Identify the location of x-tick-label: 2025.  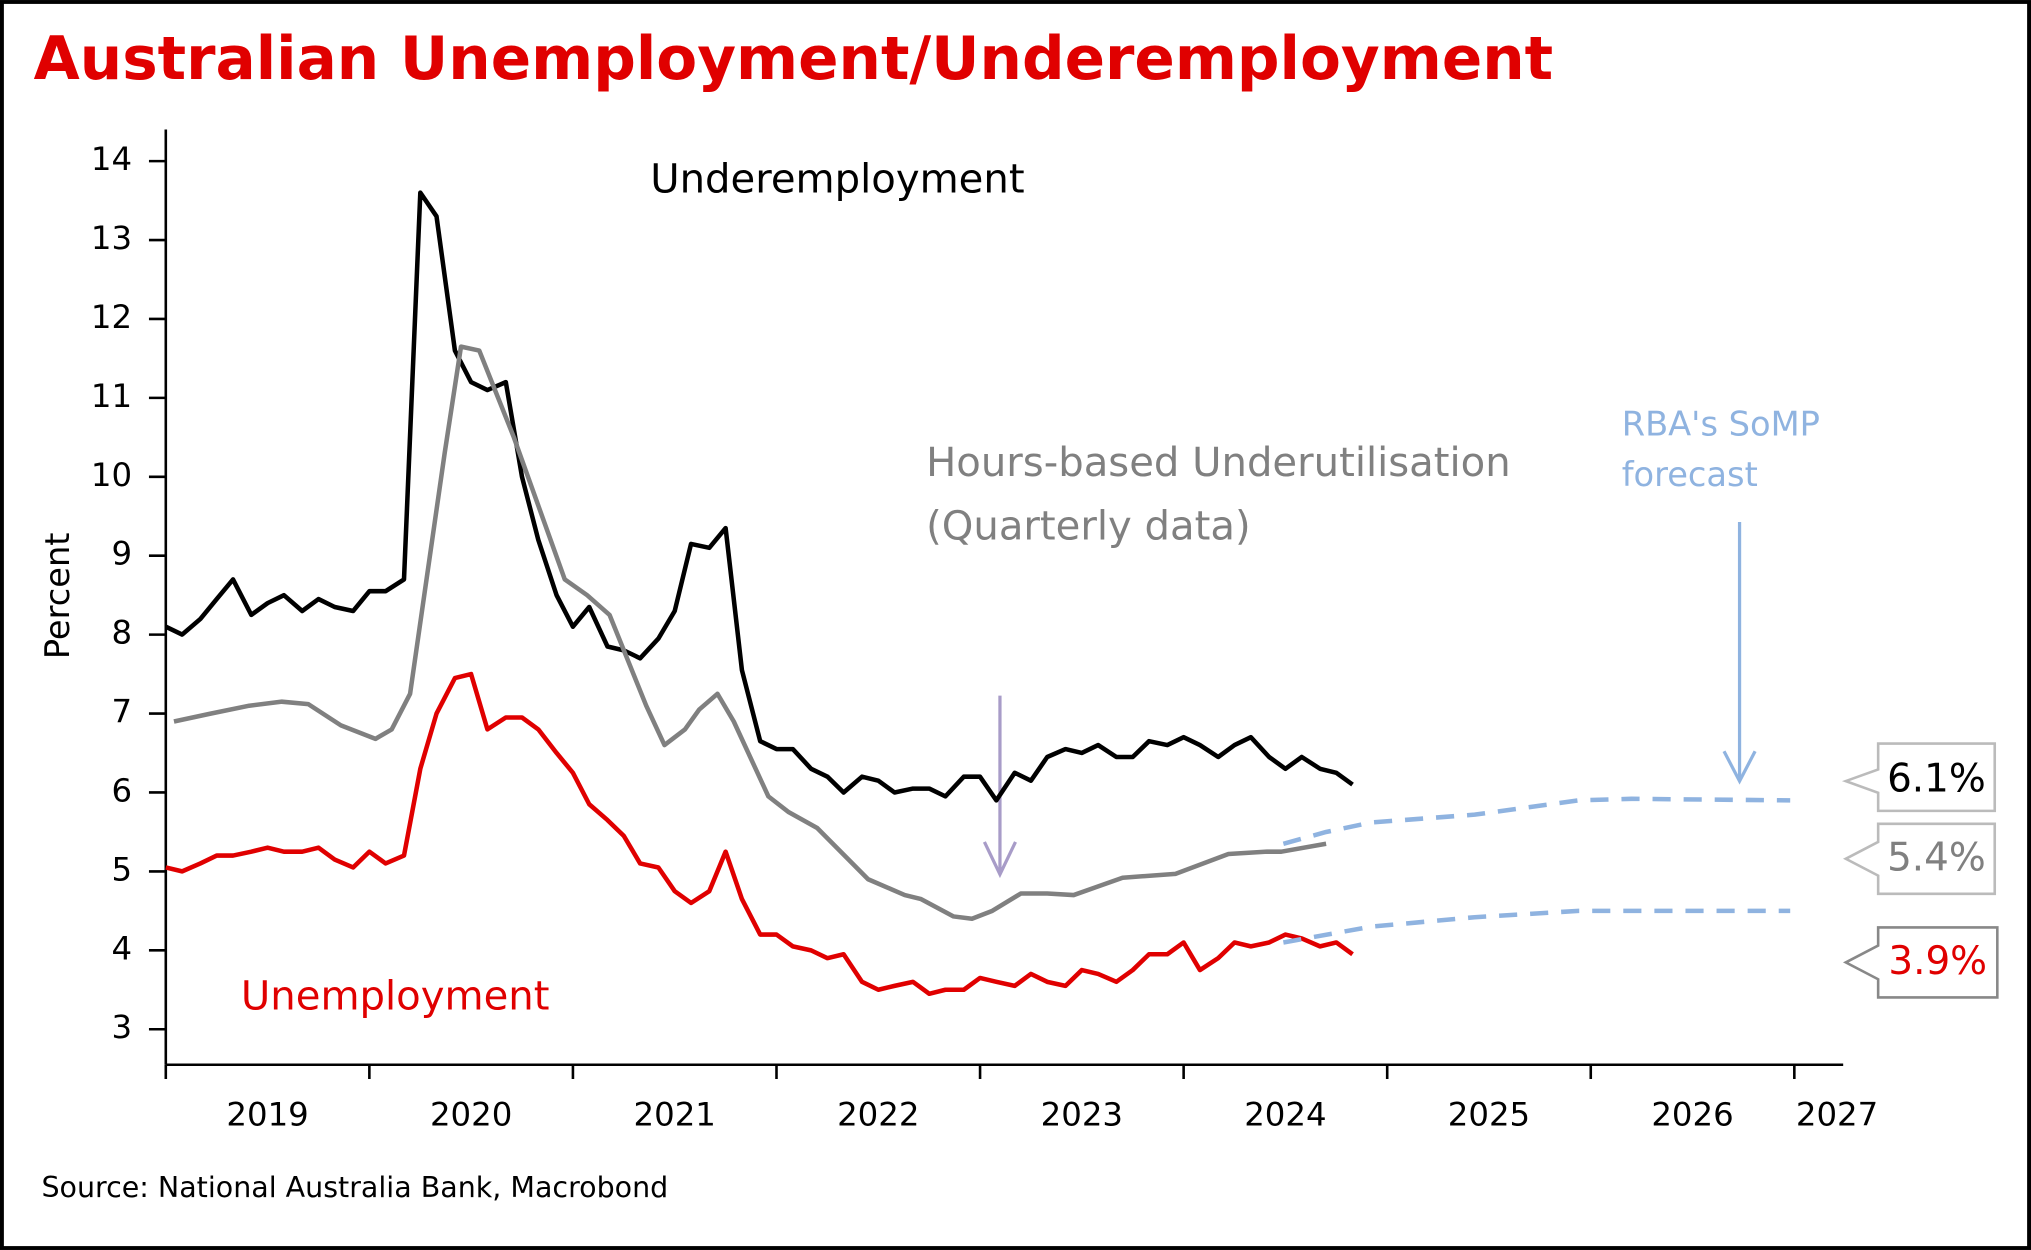
(1489, 1115).